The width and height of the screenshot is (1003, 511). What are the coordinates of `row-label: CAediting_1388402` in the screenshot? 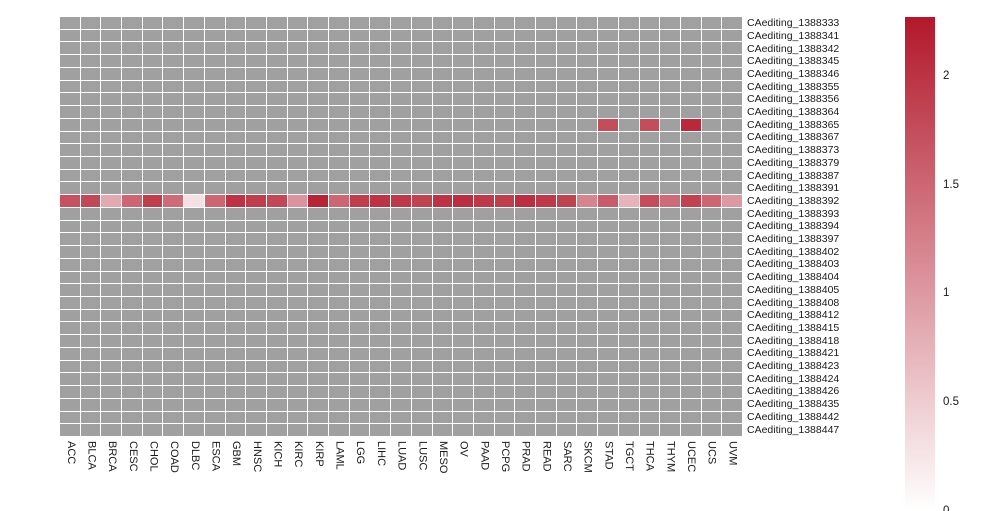 It's located at (793, 251).